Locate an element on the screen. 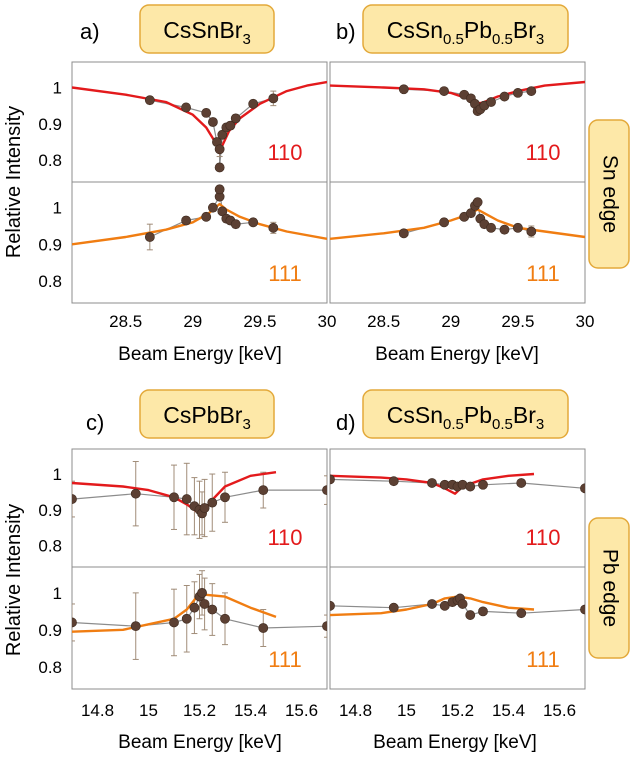 This screenshot has height=760, width=640. pb-edge-label: Pb edge is located at coordinates (610, 588).